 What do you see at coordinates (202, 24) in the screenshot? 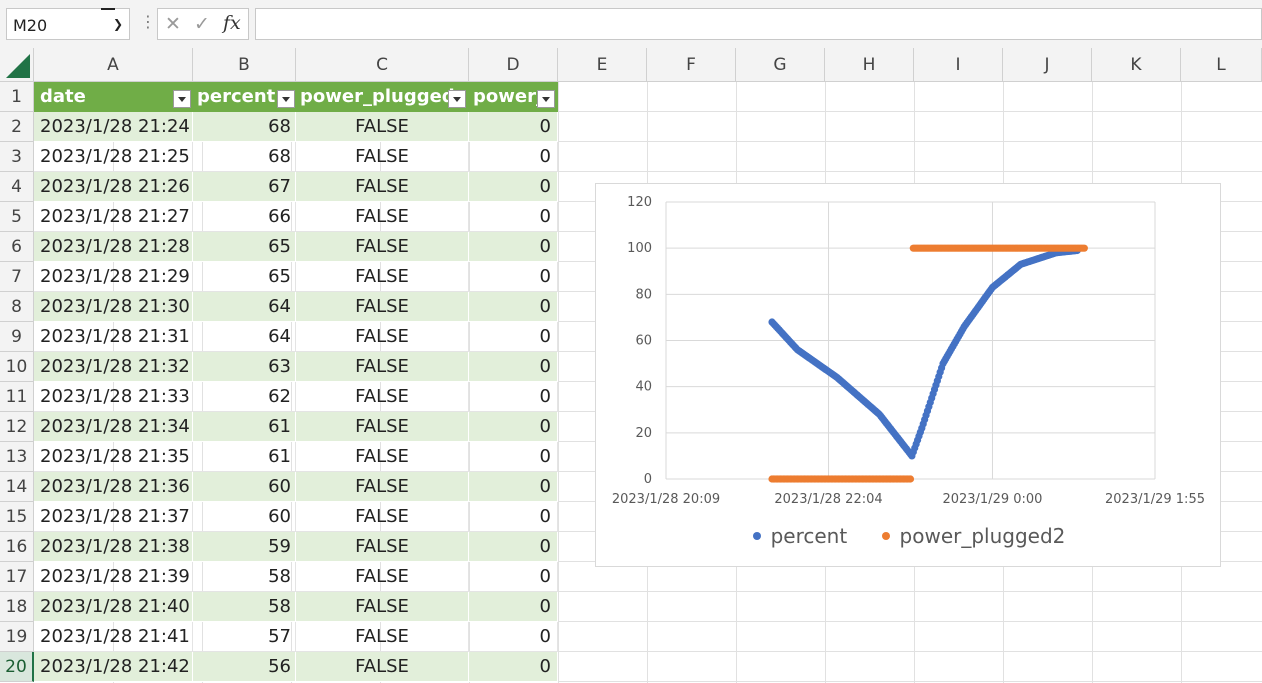
I see `enter-check-icon: ✓` at bounding box center [202, 24].